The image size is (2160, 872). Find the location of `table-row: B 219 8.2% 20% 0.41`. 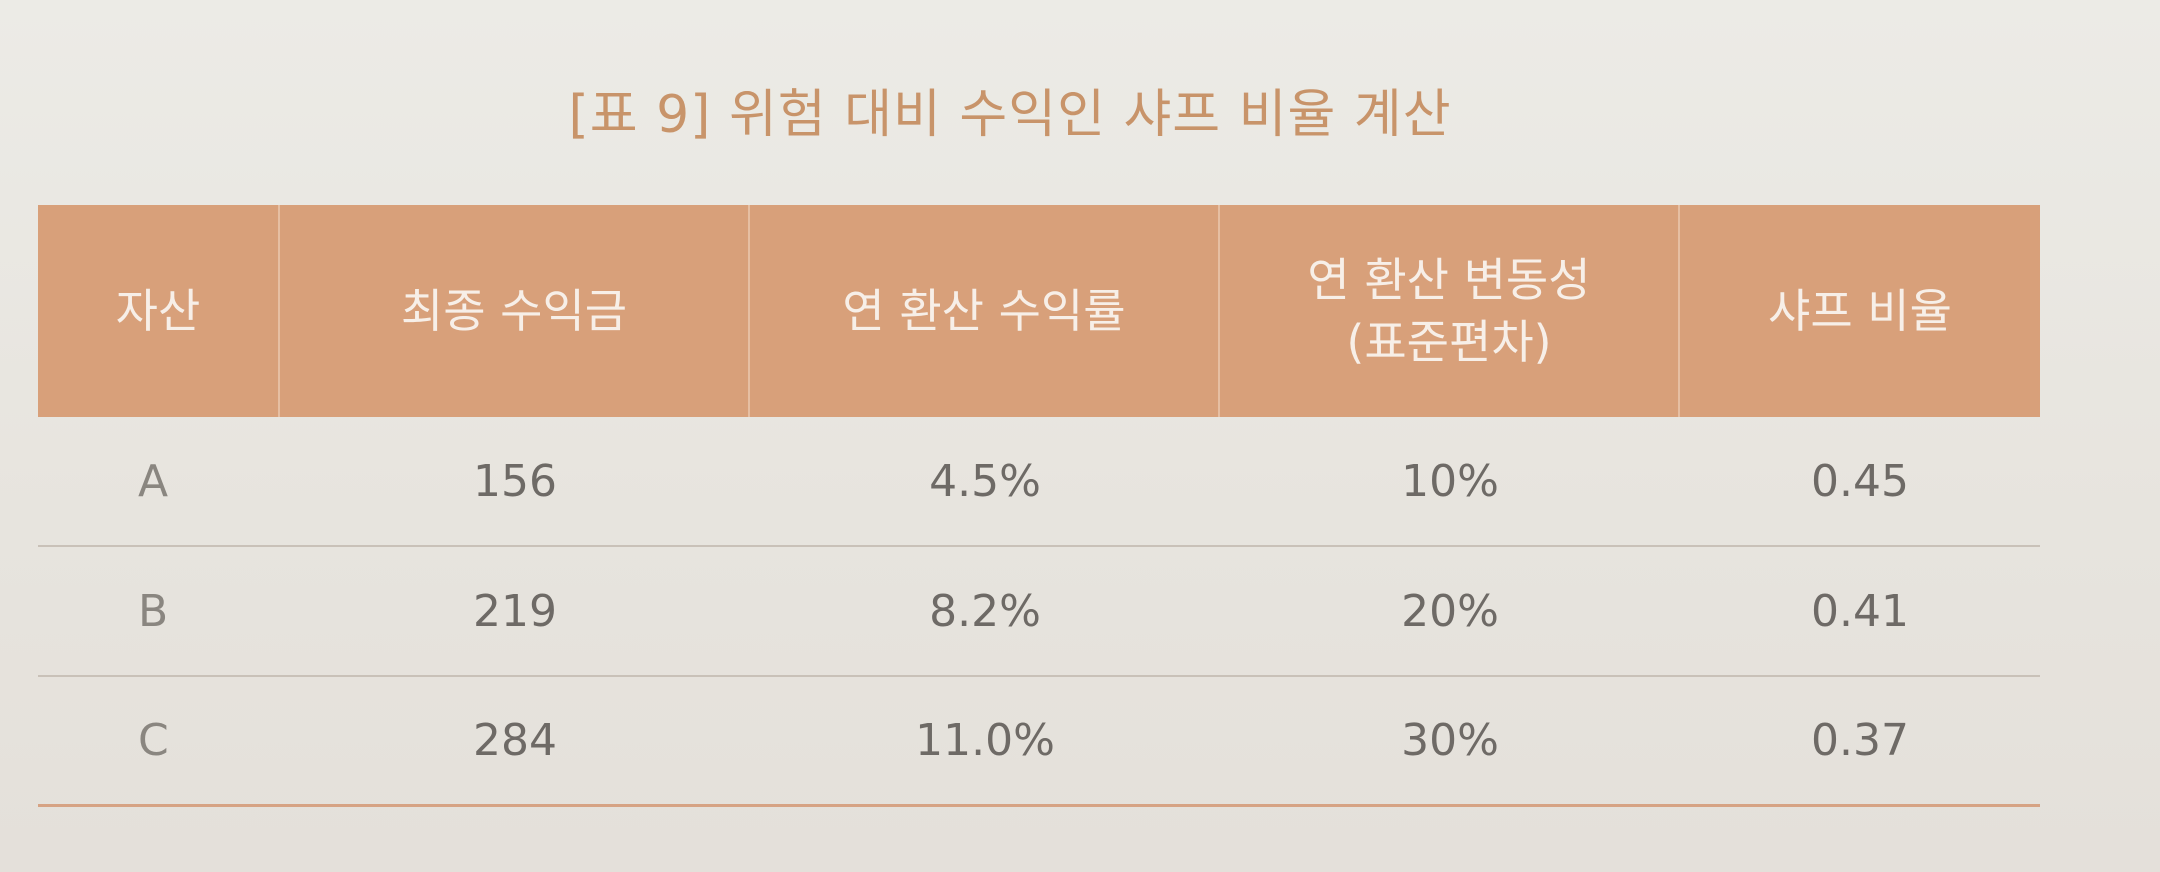

table-row: B 219 8.2% 20% 0.41 is located at coordinates (1039, 612).